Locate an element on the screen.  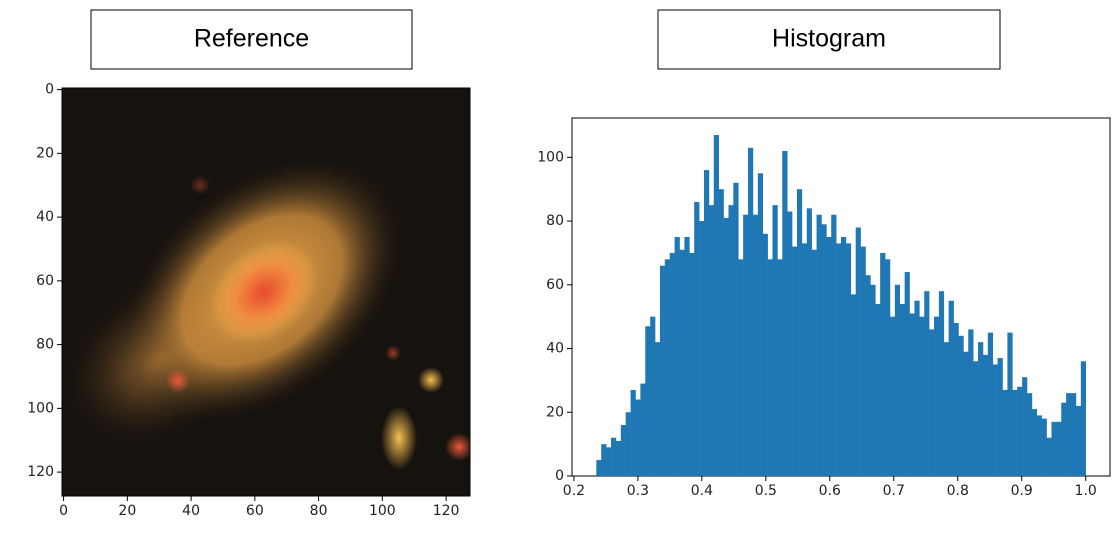
x-tick-label: 0.2 is located at coordinates (574, 491).